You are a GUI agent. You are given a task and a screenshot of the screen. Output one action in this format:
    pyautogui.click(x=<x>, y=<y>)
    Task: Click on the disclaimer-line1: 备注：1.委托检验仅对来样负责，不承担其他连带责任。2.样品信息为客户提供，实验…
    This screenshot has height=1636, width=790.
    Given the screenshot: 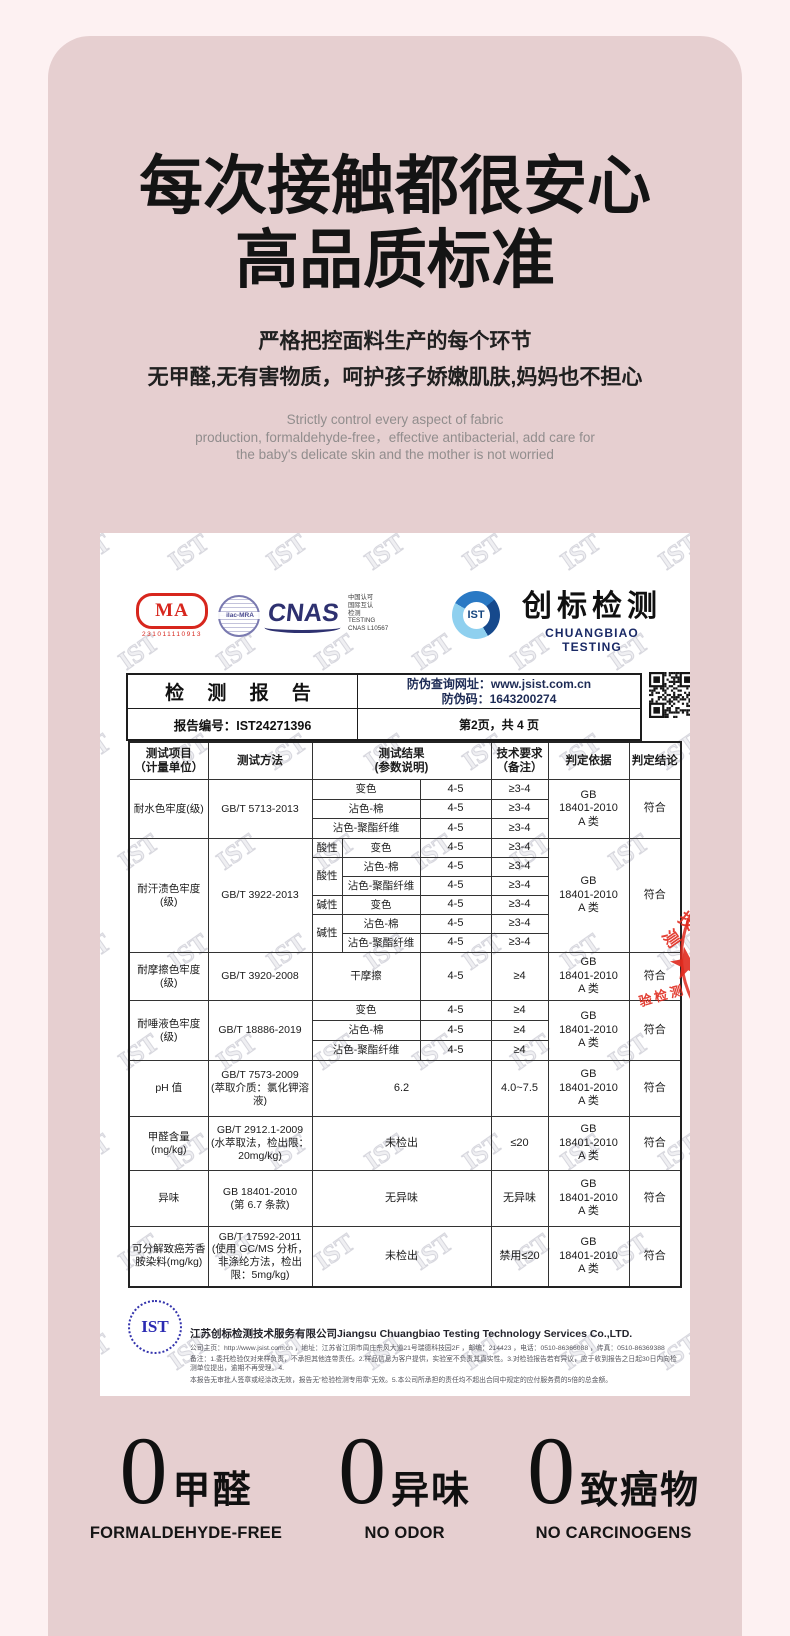 What is the action you would take?
    pyautogui.click(x=433, y=1364)
    